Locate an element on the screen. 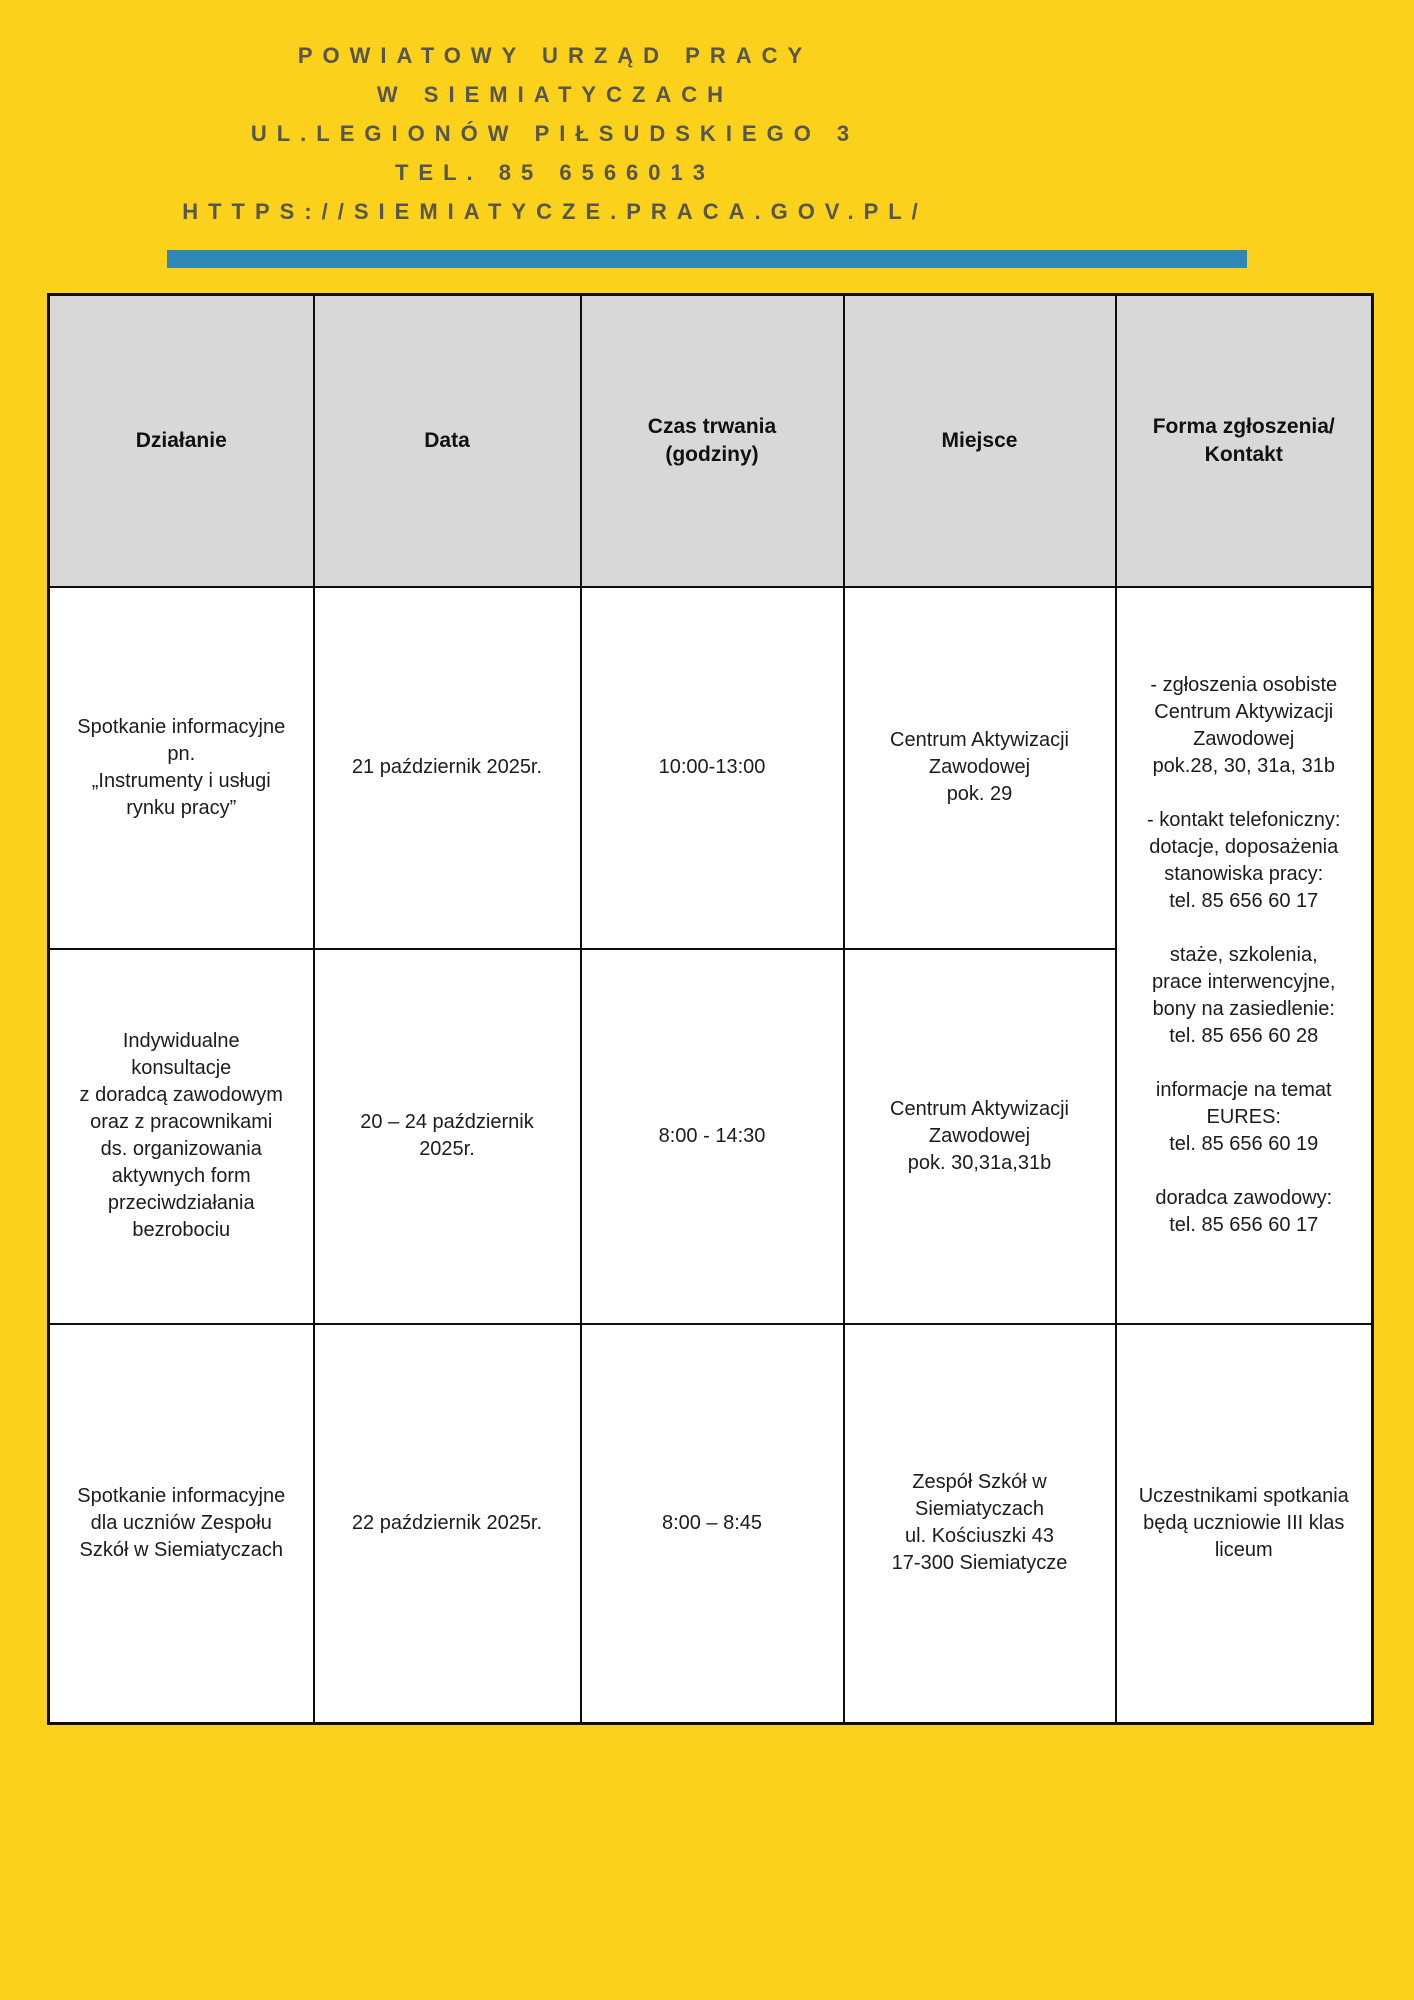 The width and height of the screenshot is (1414, 2000). office-name-line: POWIATOWY URZĄD PRACY is located at coordinates (555, 55).